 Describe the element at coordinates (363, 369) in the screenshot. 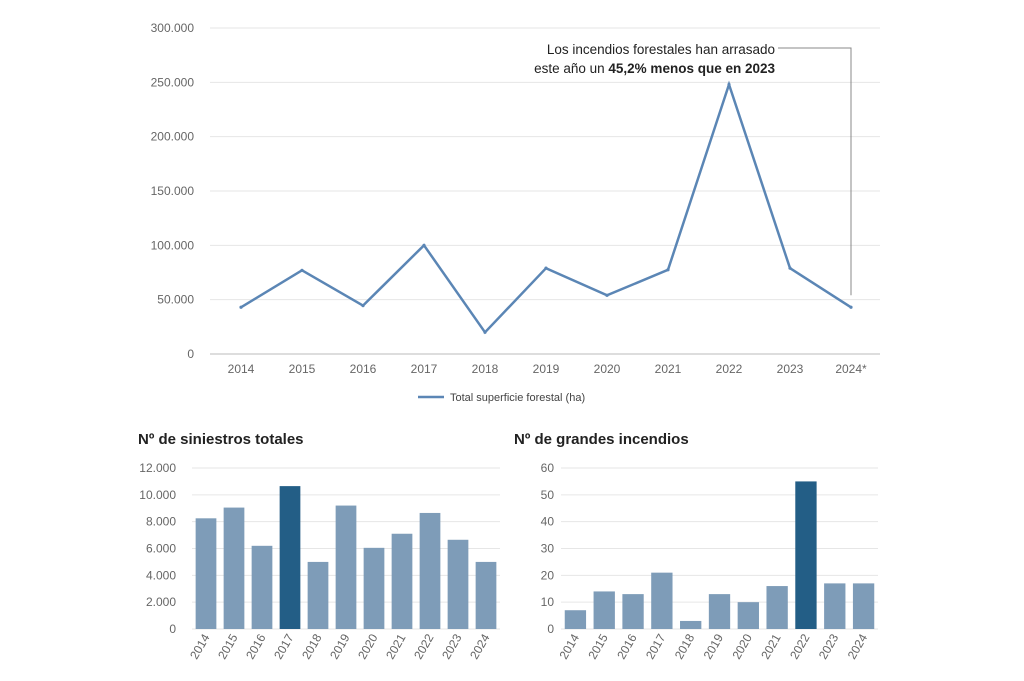

I see `line-x-tick-label: 2016` at that location.